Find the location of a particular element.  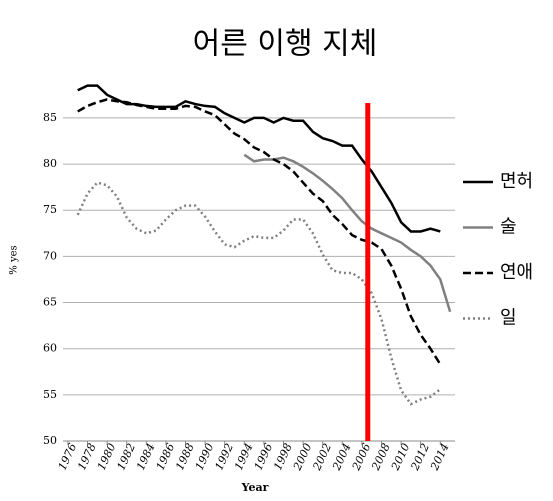

x-tick-label: 2006 is located at coordinates (361, 457).